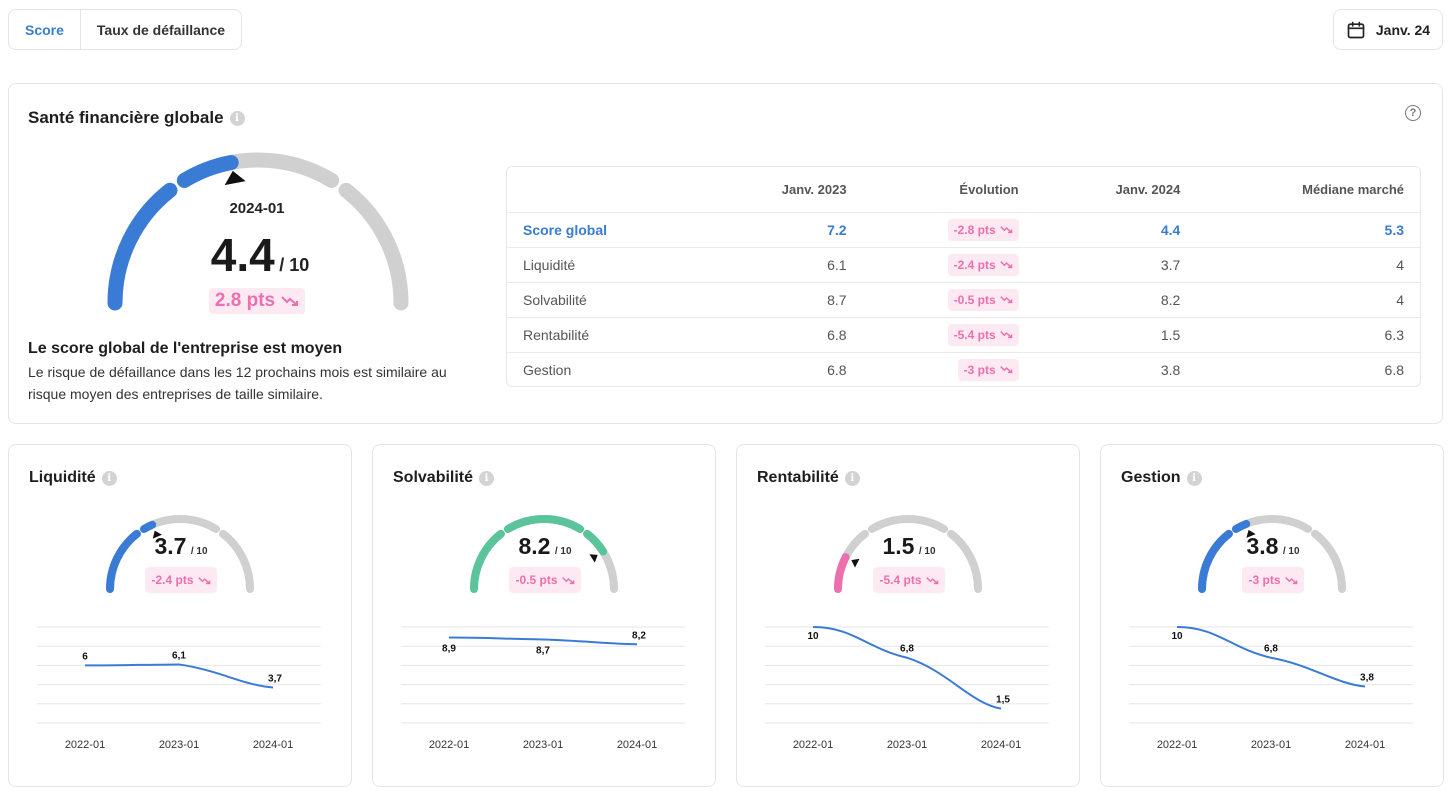 This screenshot has height=795, width=1452. What do you see at coordinates (170, 546) in the screenshot?
I see `card-liquidite-score: 3.7` at bounding box center [170, 546].